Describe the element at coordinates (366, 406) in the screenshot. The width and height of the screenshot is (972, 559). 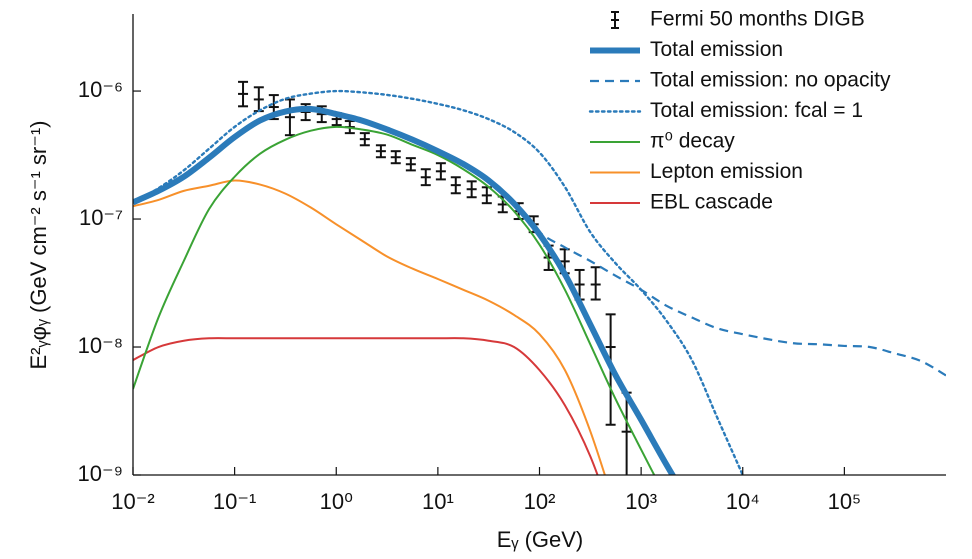
I see `series-line` at that location.